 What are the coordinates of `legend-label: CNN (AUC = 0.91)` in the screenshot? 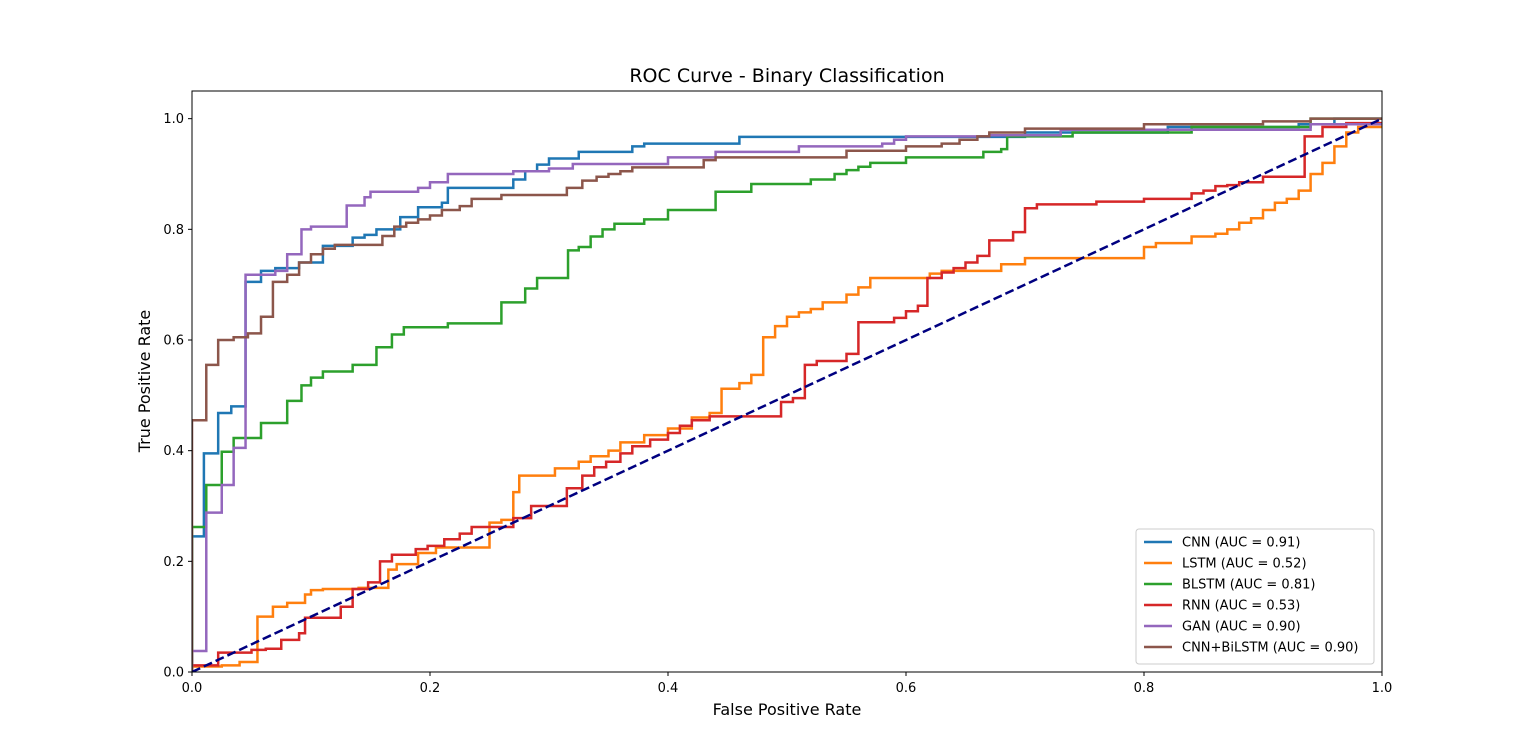 It's located at (1241, 543).